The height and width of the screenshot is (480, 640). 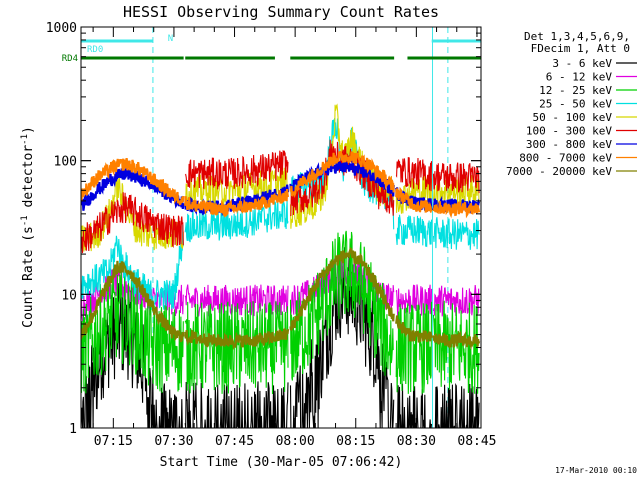 What do you see at coordinates (580, 48) in the screenshot?
I see `legend-header-2: FDecim 1, Att 0` at bounding box center [580, 48].